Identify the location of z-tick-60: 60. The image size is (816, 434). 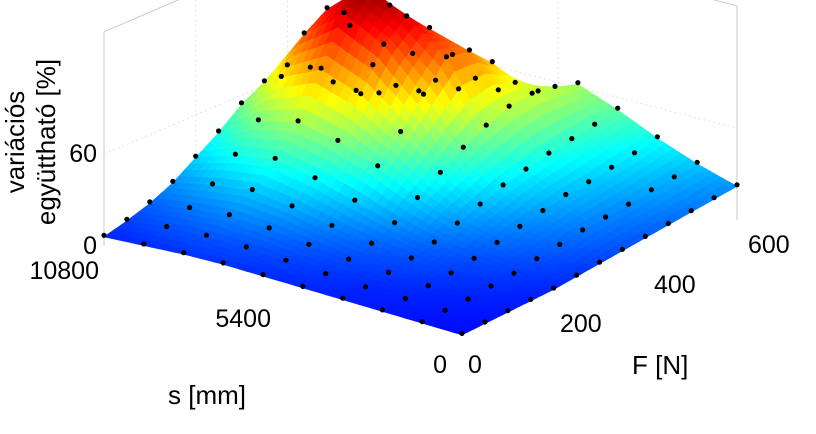
(83, 154).